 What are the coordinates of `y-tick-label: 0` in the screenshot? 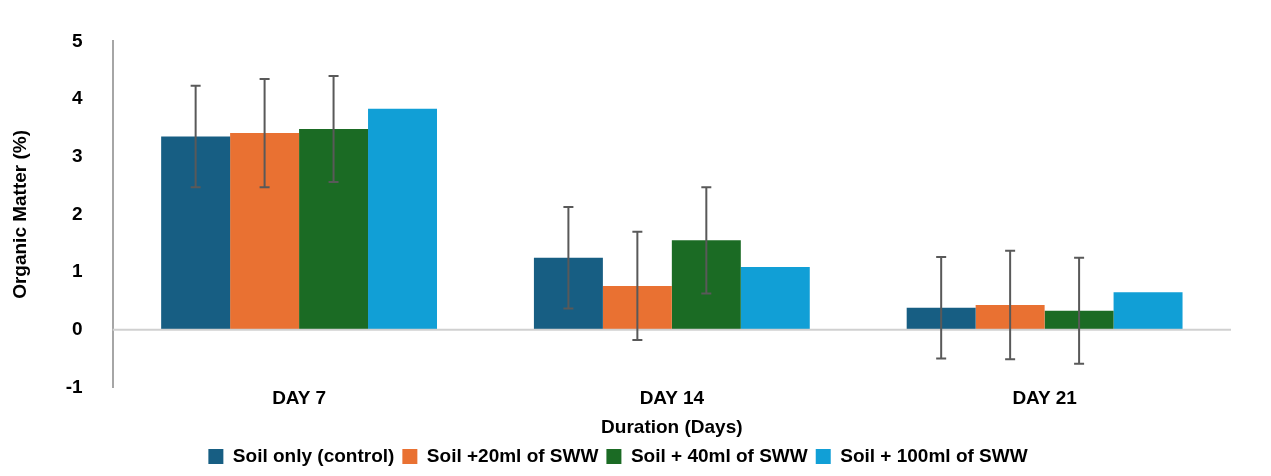 It's located at (77, 328).